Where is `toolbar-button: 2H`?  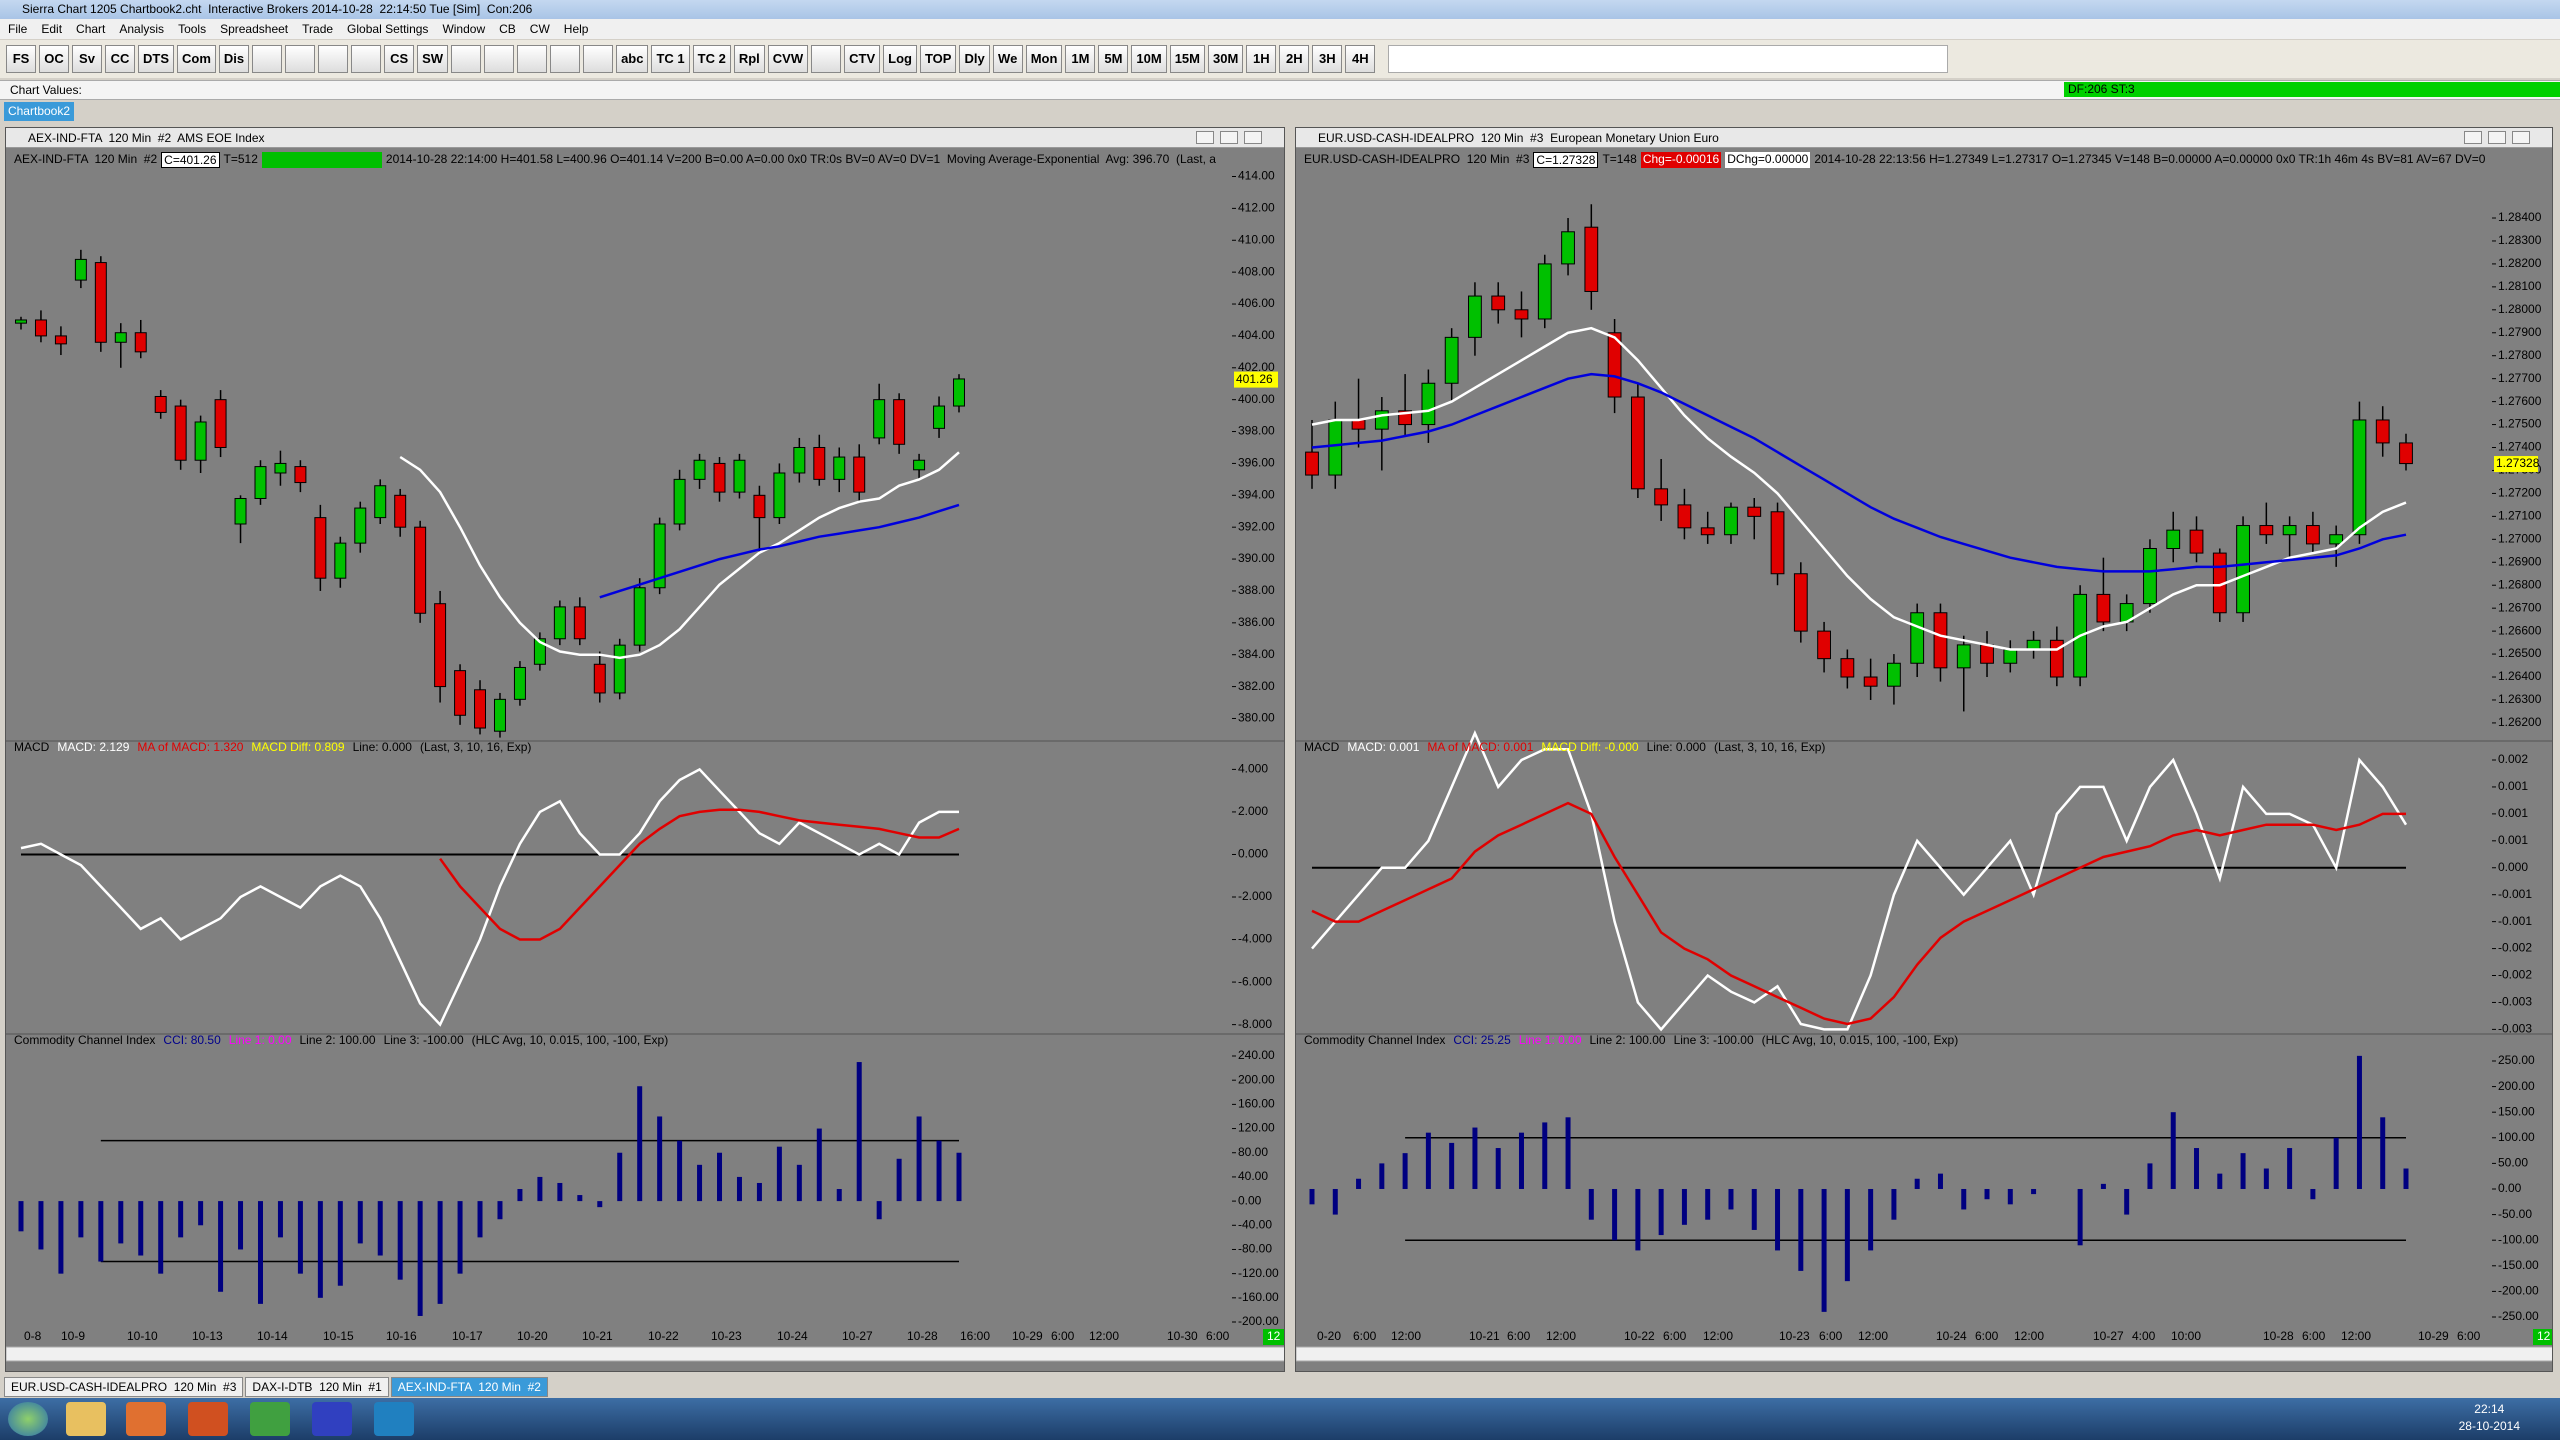
toolbar-button: 2H is located at coordinates (1294, 59).